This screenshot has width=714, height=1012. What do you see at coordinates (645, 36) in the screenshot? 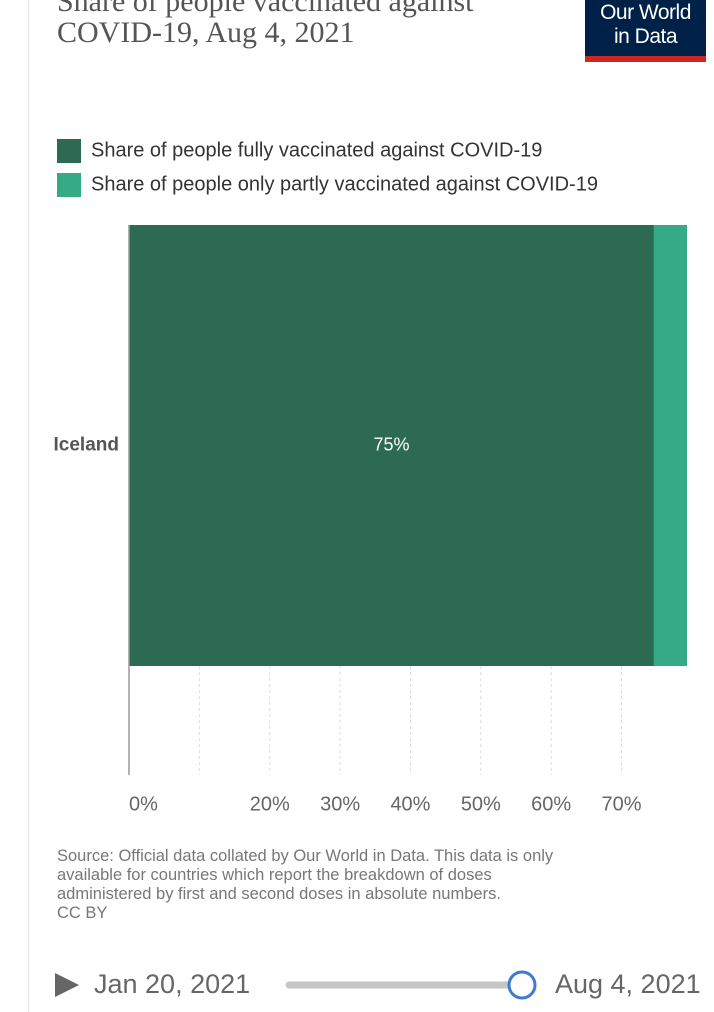
I see `logo-line: in Data` at bounding box center [645, 36].